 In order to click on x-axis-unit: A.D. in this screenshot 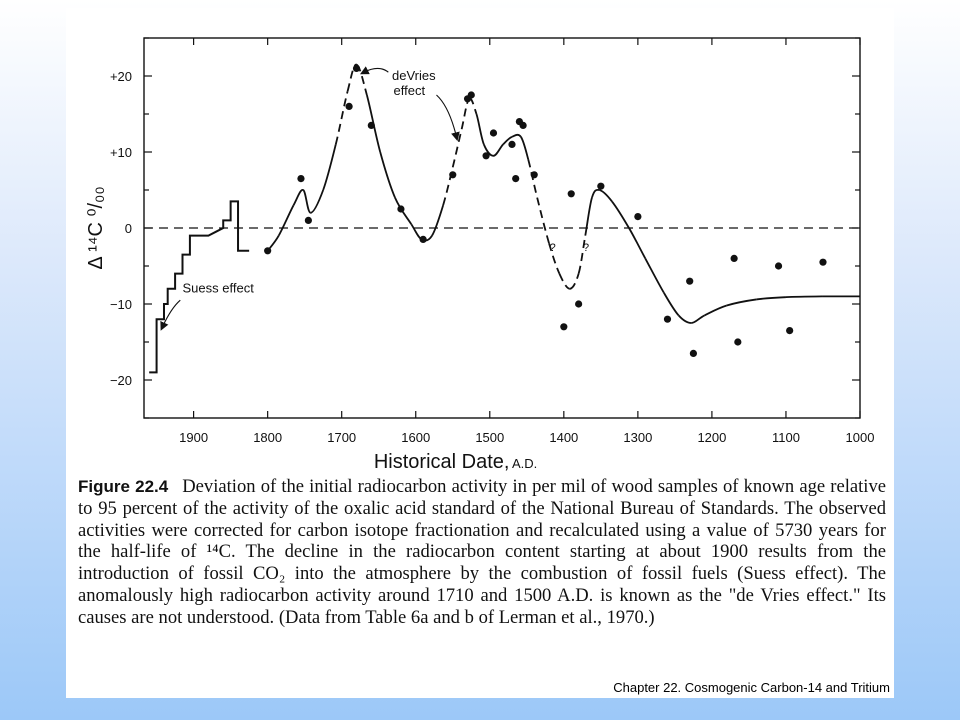, I will do `click(524, 463)`.